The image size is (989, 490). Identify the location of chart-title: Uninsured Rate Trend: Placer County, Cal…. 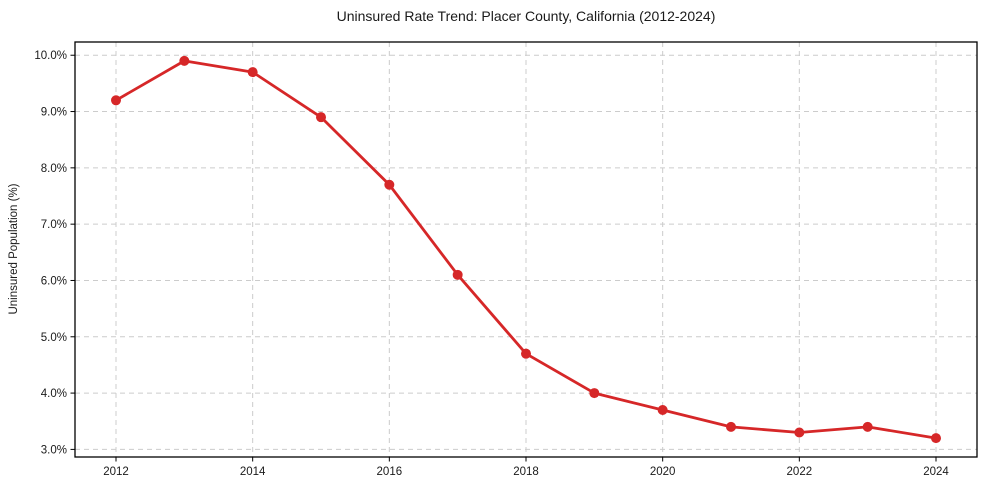
(526, 16).